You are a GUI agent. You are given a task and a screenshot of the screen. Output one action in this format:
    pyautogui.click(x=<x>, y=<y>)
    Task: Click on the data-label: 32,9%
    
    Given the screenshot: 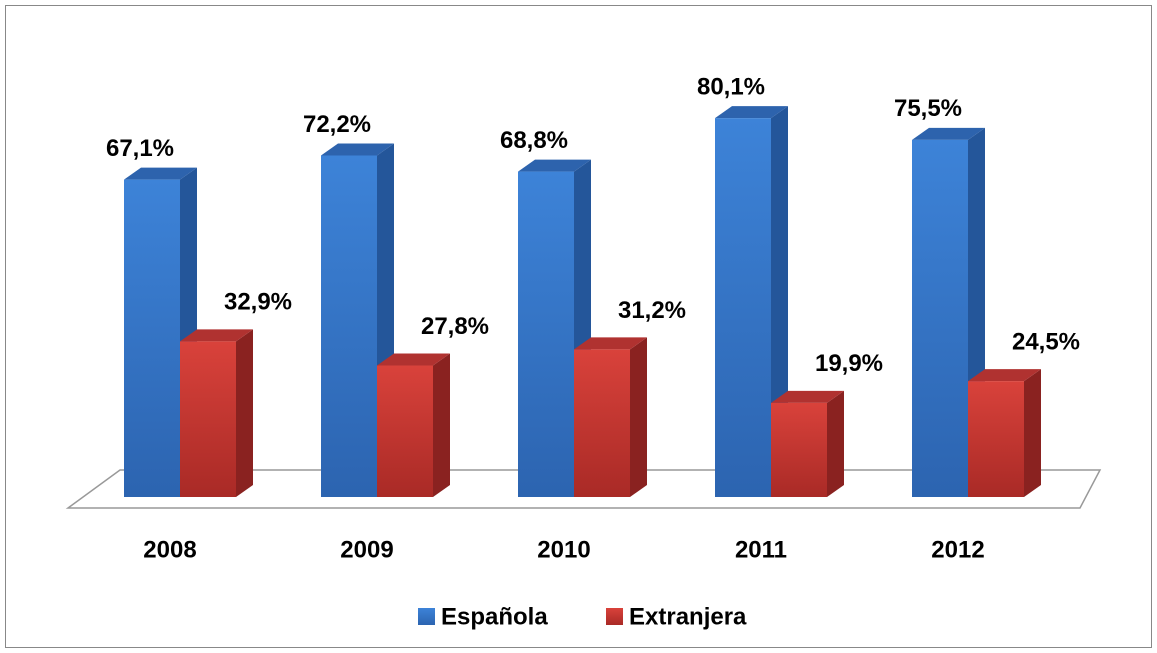 What is the action you would take?
    pyautogui.click(x=258, y=302)
    